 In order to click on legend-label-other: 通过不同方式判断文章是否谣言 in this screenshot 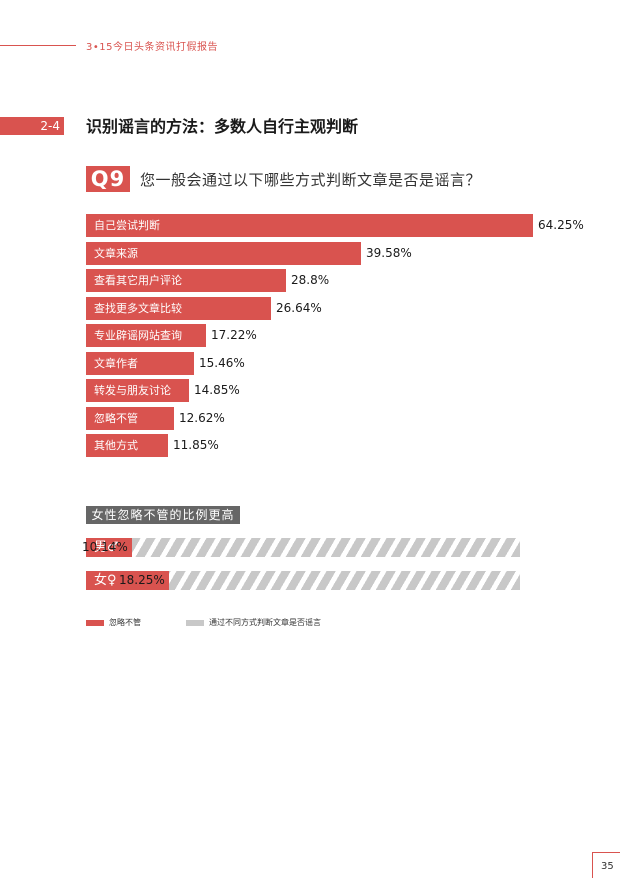, I will do `click(265, 622)`.